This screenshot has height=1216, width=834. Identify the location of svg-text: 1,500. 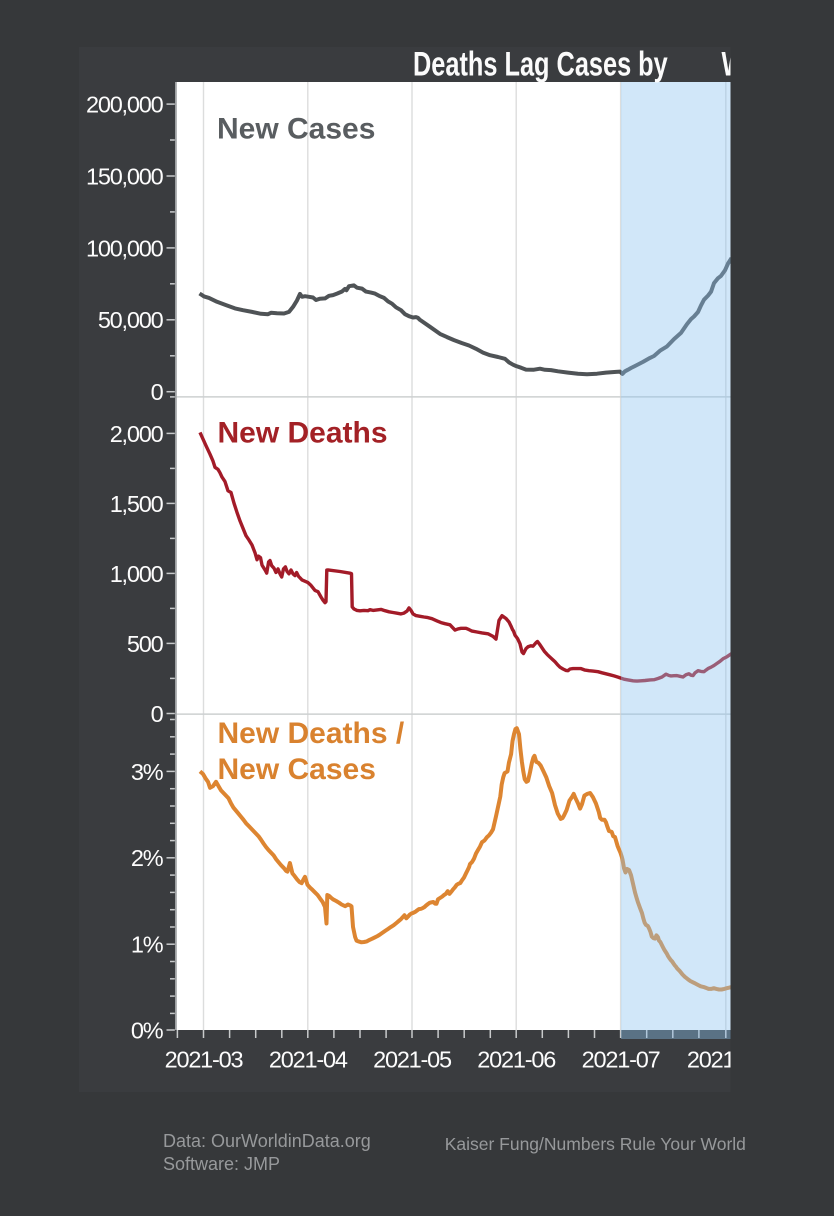
(137, 504).